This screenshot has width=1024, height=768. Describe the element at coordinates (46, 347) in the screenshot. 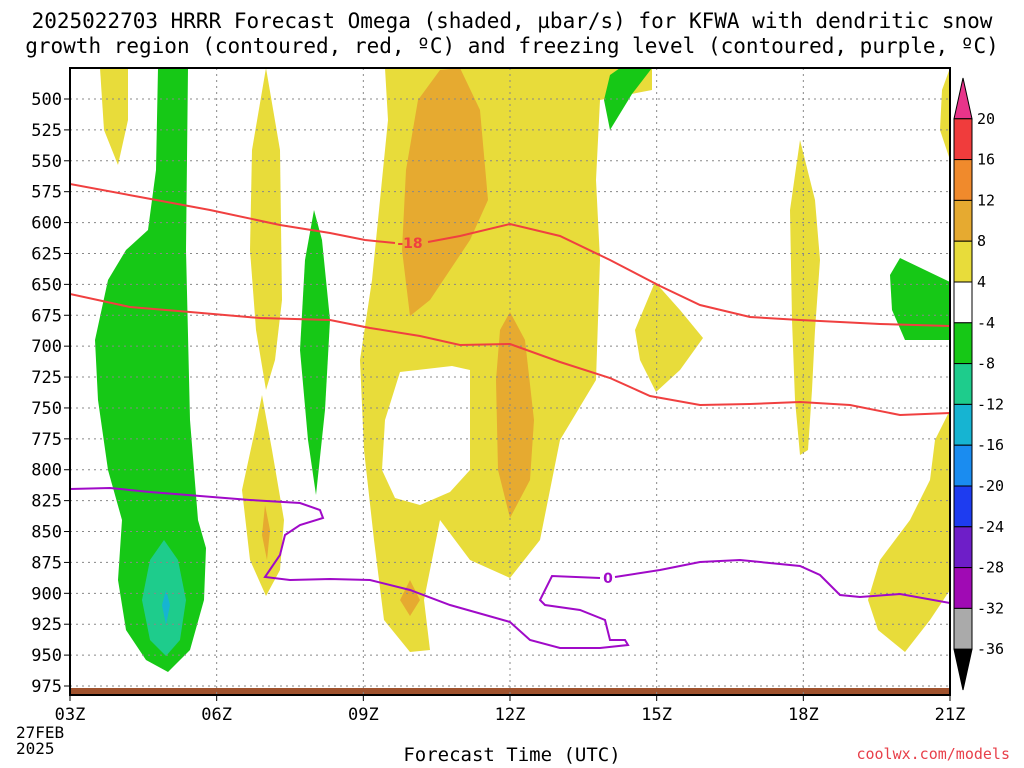

I see `y-tick-label: 700` at that location.